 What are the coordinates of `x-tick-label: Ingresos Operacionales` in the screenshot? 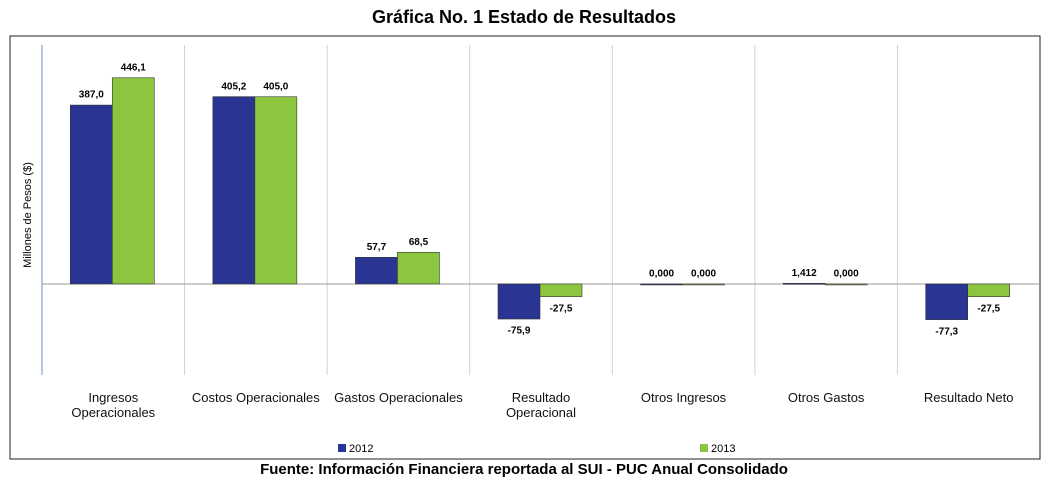 It's located at (113, 405).